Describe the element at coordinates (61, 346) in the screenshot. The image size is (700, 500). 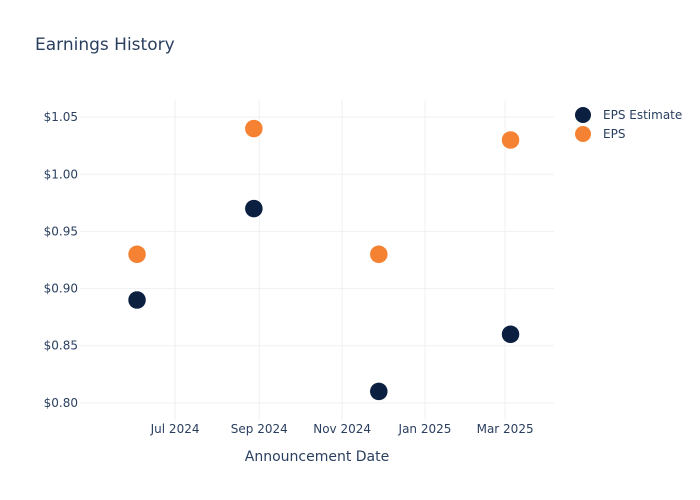
I see `y-tick-label: $0.85` at that location.